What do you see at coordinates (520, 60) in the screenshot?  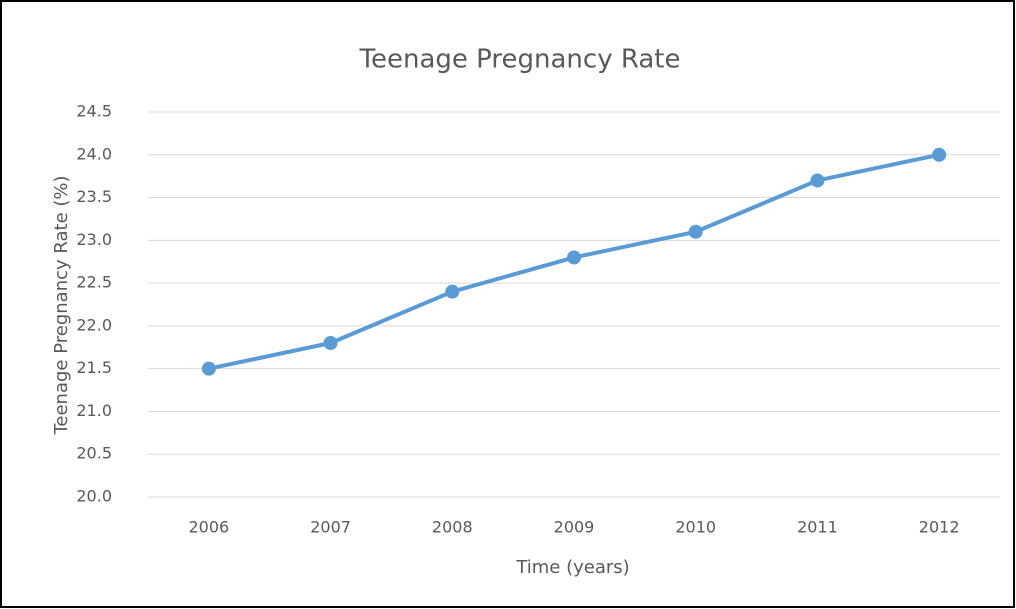 I see `chart-title: Teenage Pregnancy Rate` at bounding box center [520, 60].